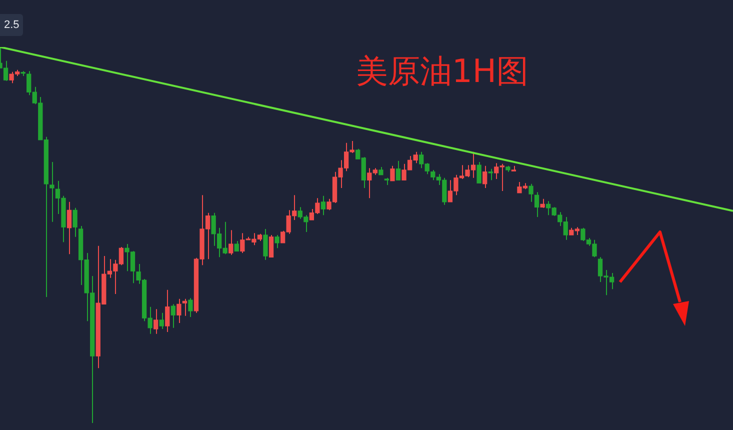 The width and height of the screenshot is (733, 430). I want to click on chart-title: 美原油1H图, so click(442, 71).